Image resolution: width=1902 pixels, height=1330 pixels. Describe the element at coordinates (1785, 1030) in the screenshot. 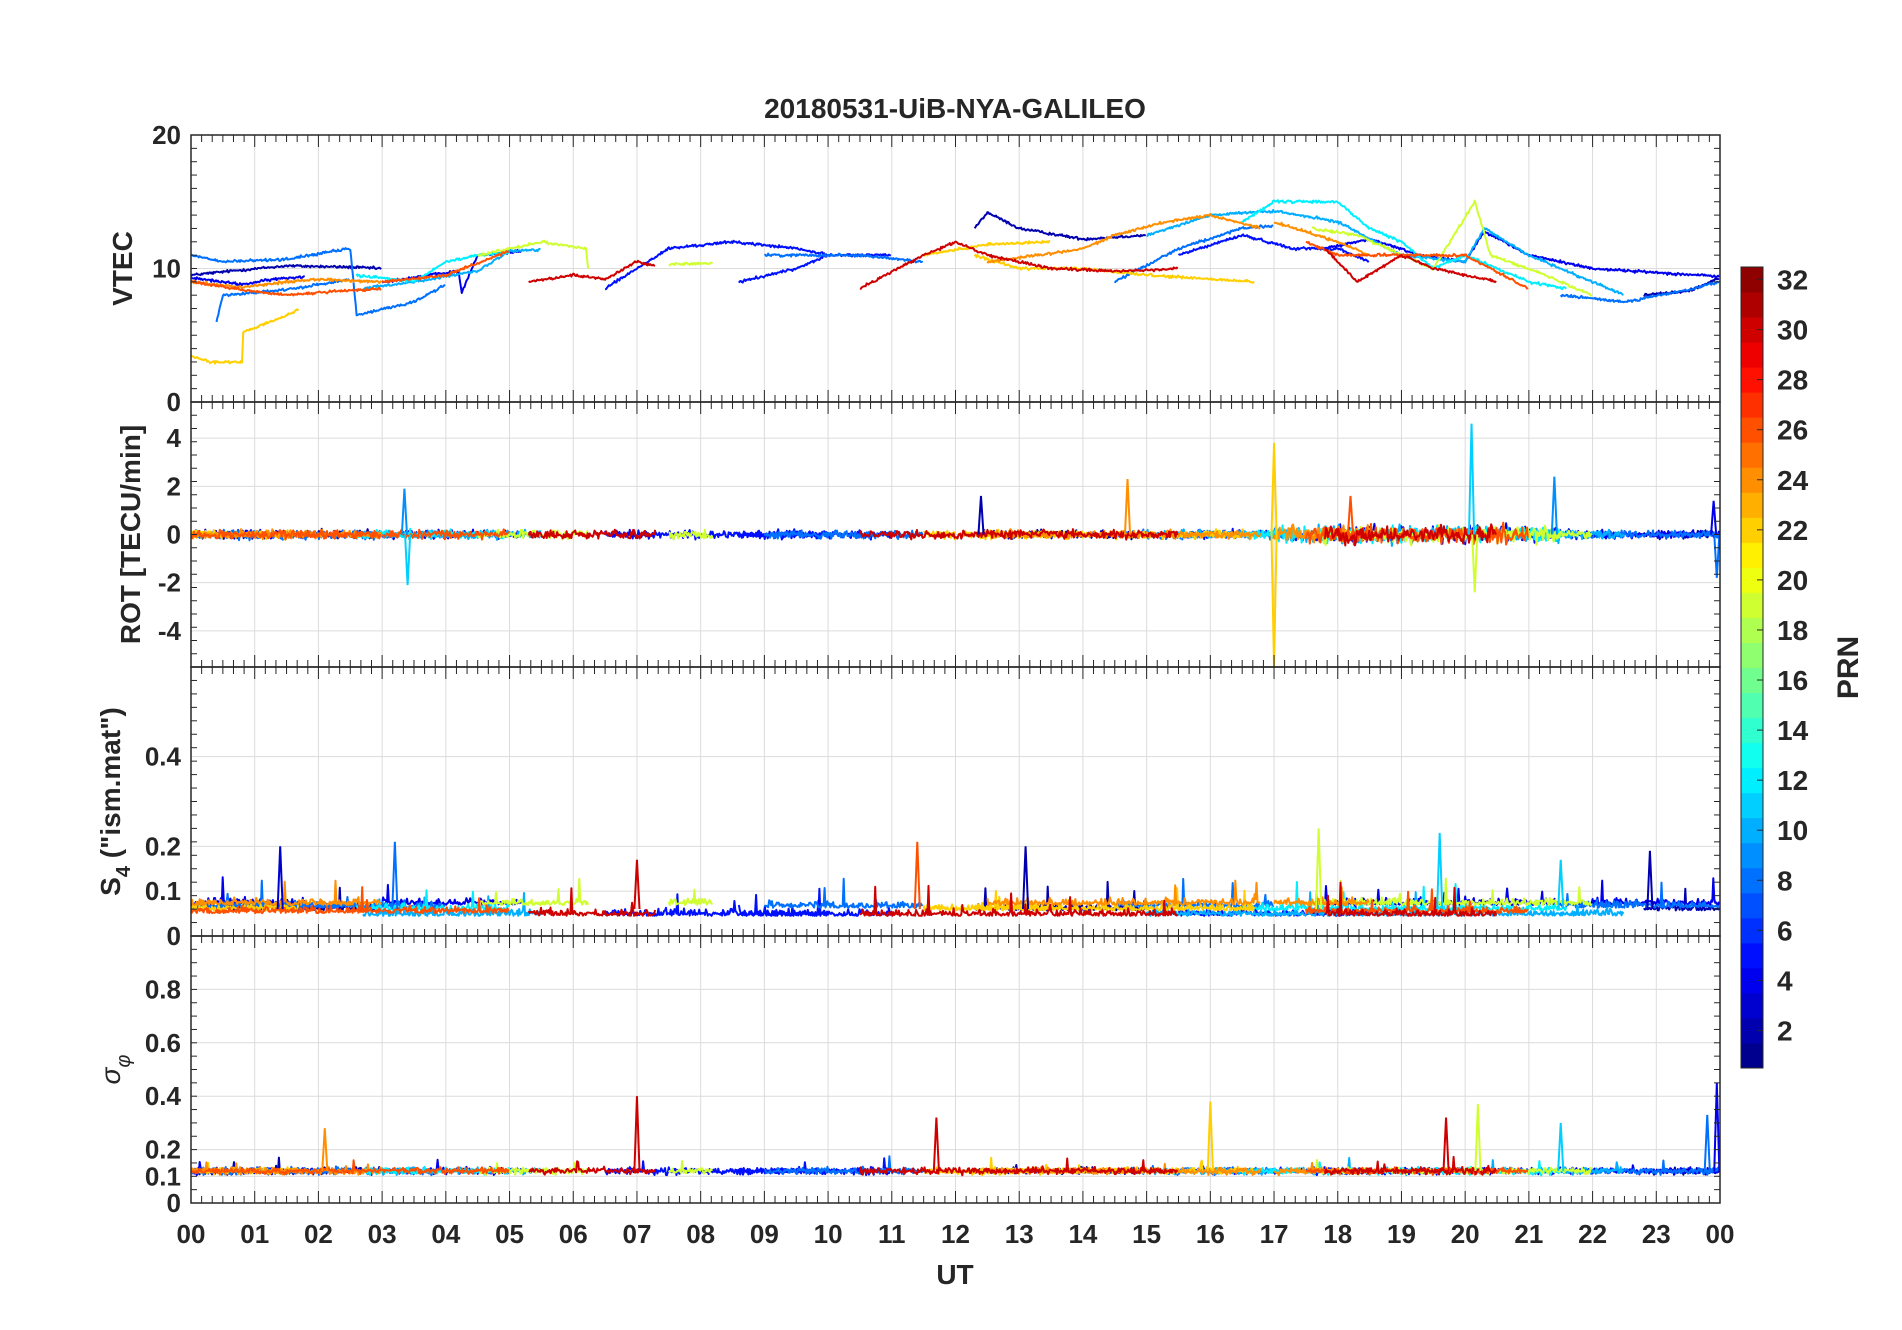

I see `colorbar-tick-label: 2` at that location.